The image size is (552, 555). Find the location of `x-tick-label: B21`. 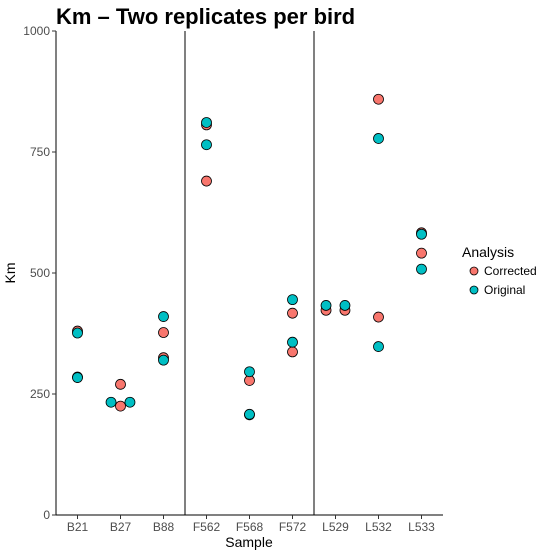

x-tick-label: B21 is located at coordinates (78, 527).